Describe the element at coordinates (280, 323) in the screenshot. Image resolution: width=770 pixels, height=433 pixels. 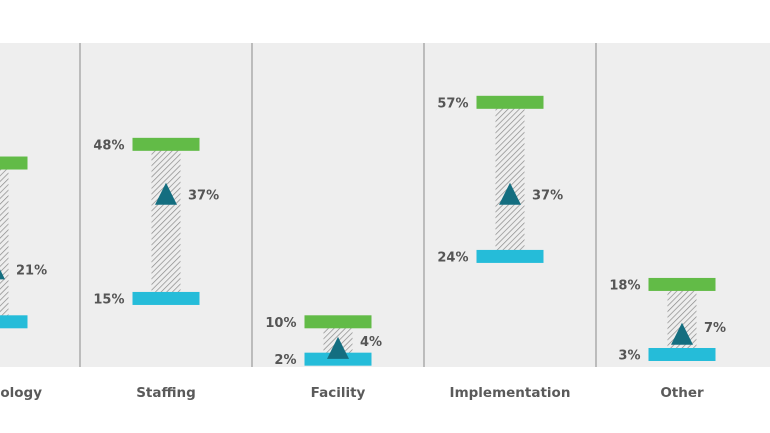
I see `high-value-label: 10%` at that location.